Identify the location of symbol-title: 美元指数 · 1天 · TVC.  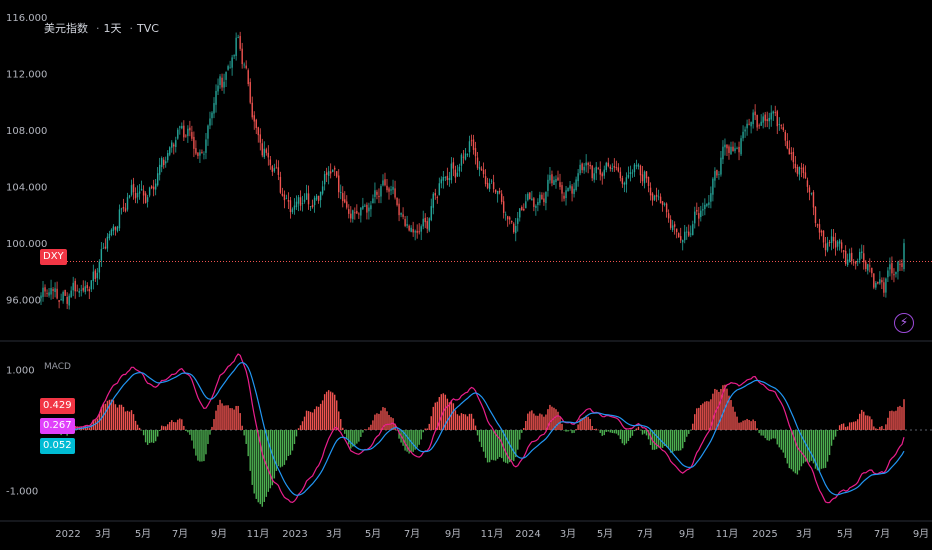
(103, 28).